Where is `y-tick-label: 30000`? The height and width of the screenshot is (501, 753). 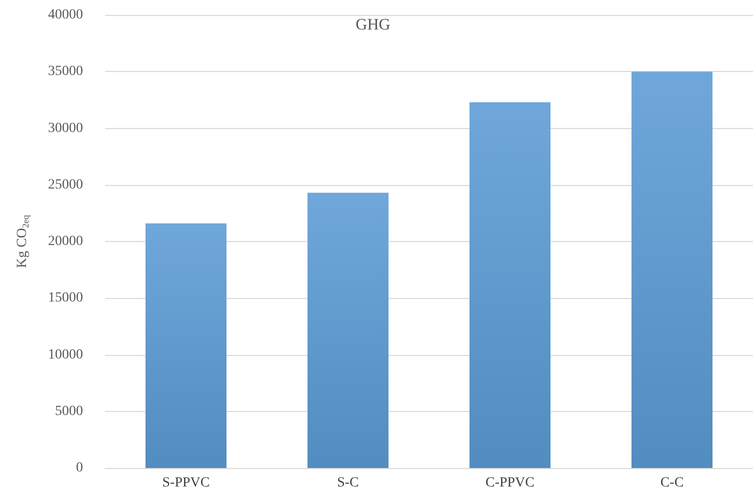 y-tick-label: 30000 is located at coordinates (65, 128).